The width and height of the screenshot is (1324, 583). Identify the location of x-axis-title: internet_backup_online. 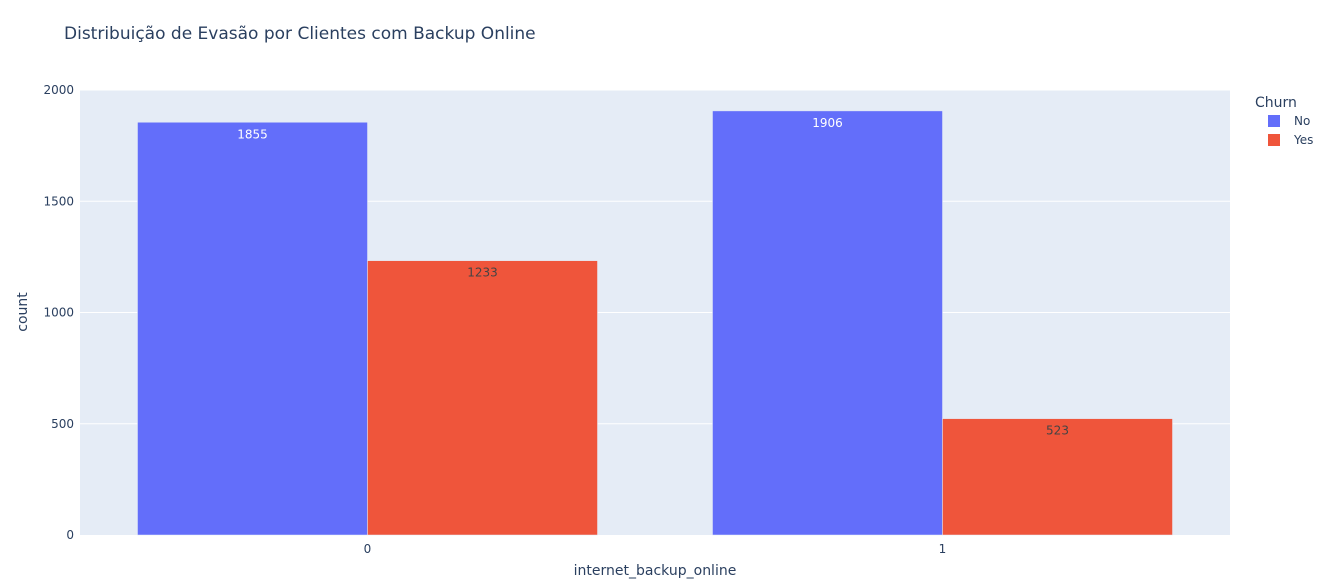
(655, 571).